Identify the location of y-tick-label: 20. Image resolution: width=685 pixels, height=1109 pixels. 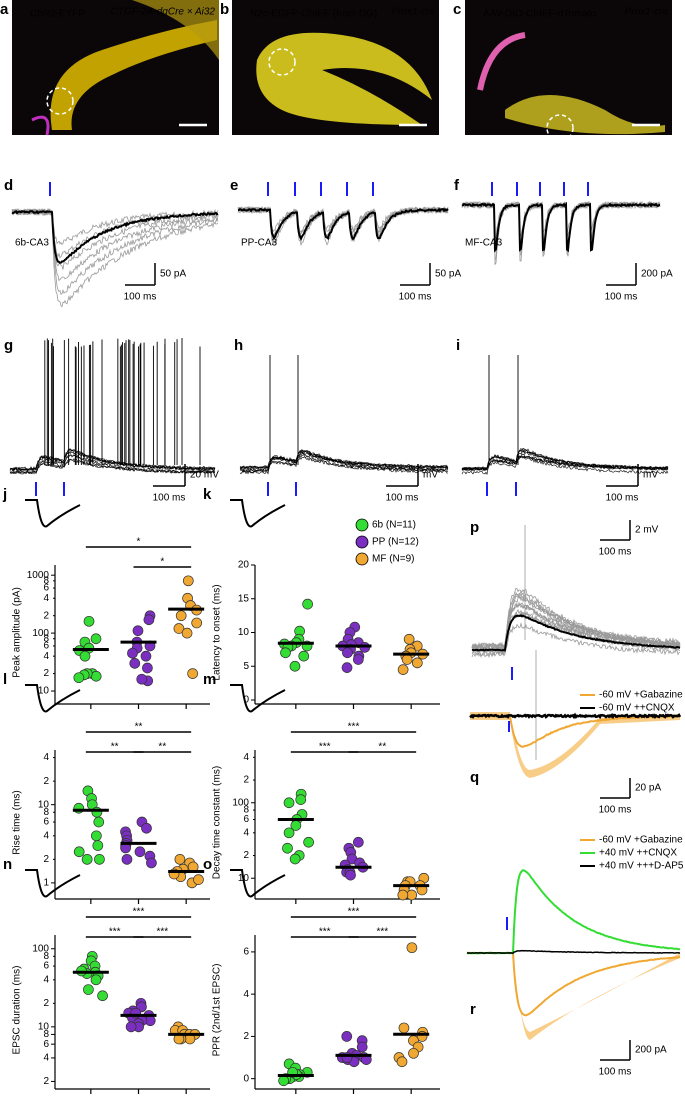
(244, 565).